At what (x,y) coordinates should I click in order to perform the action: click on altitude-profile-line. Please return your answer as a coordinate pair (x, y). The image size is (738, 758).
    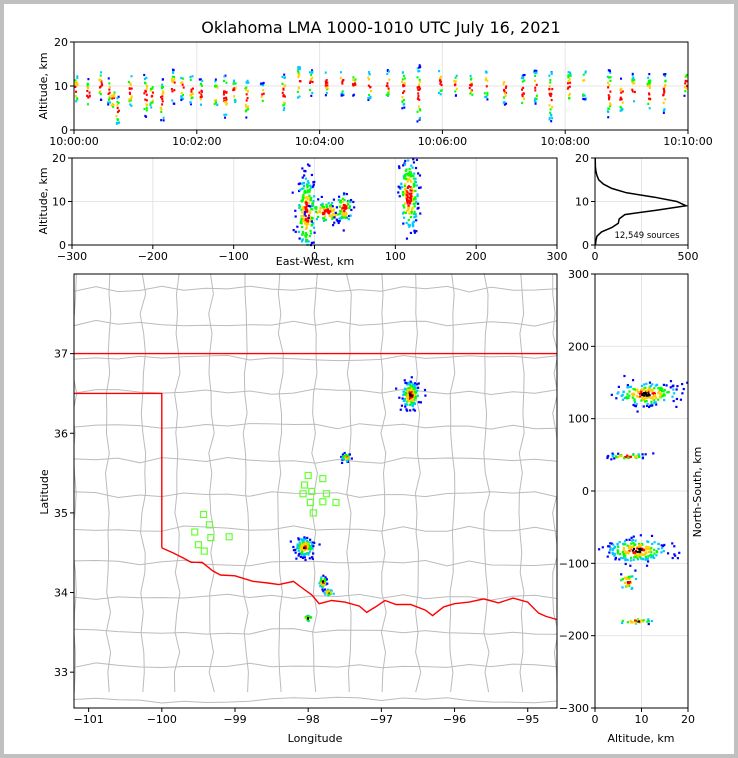
    Looking at the image, I should click on (641, 201).